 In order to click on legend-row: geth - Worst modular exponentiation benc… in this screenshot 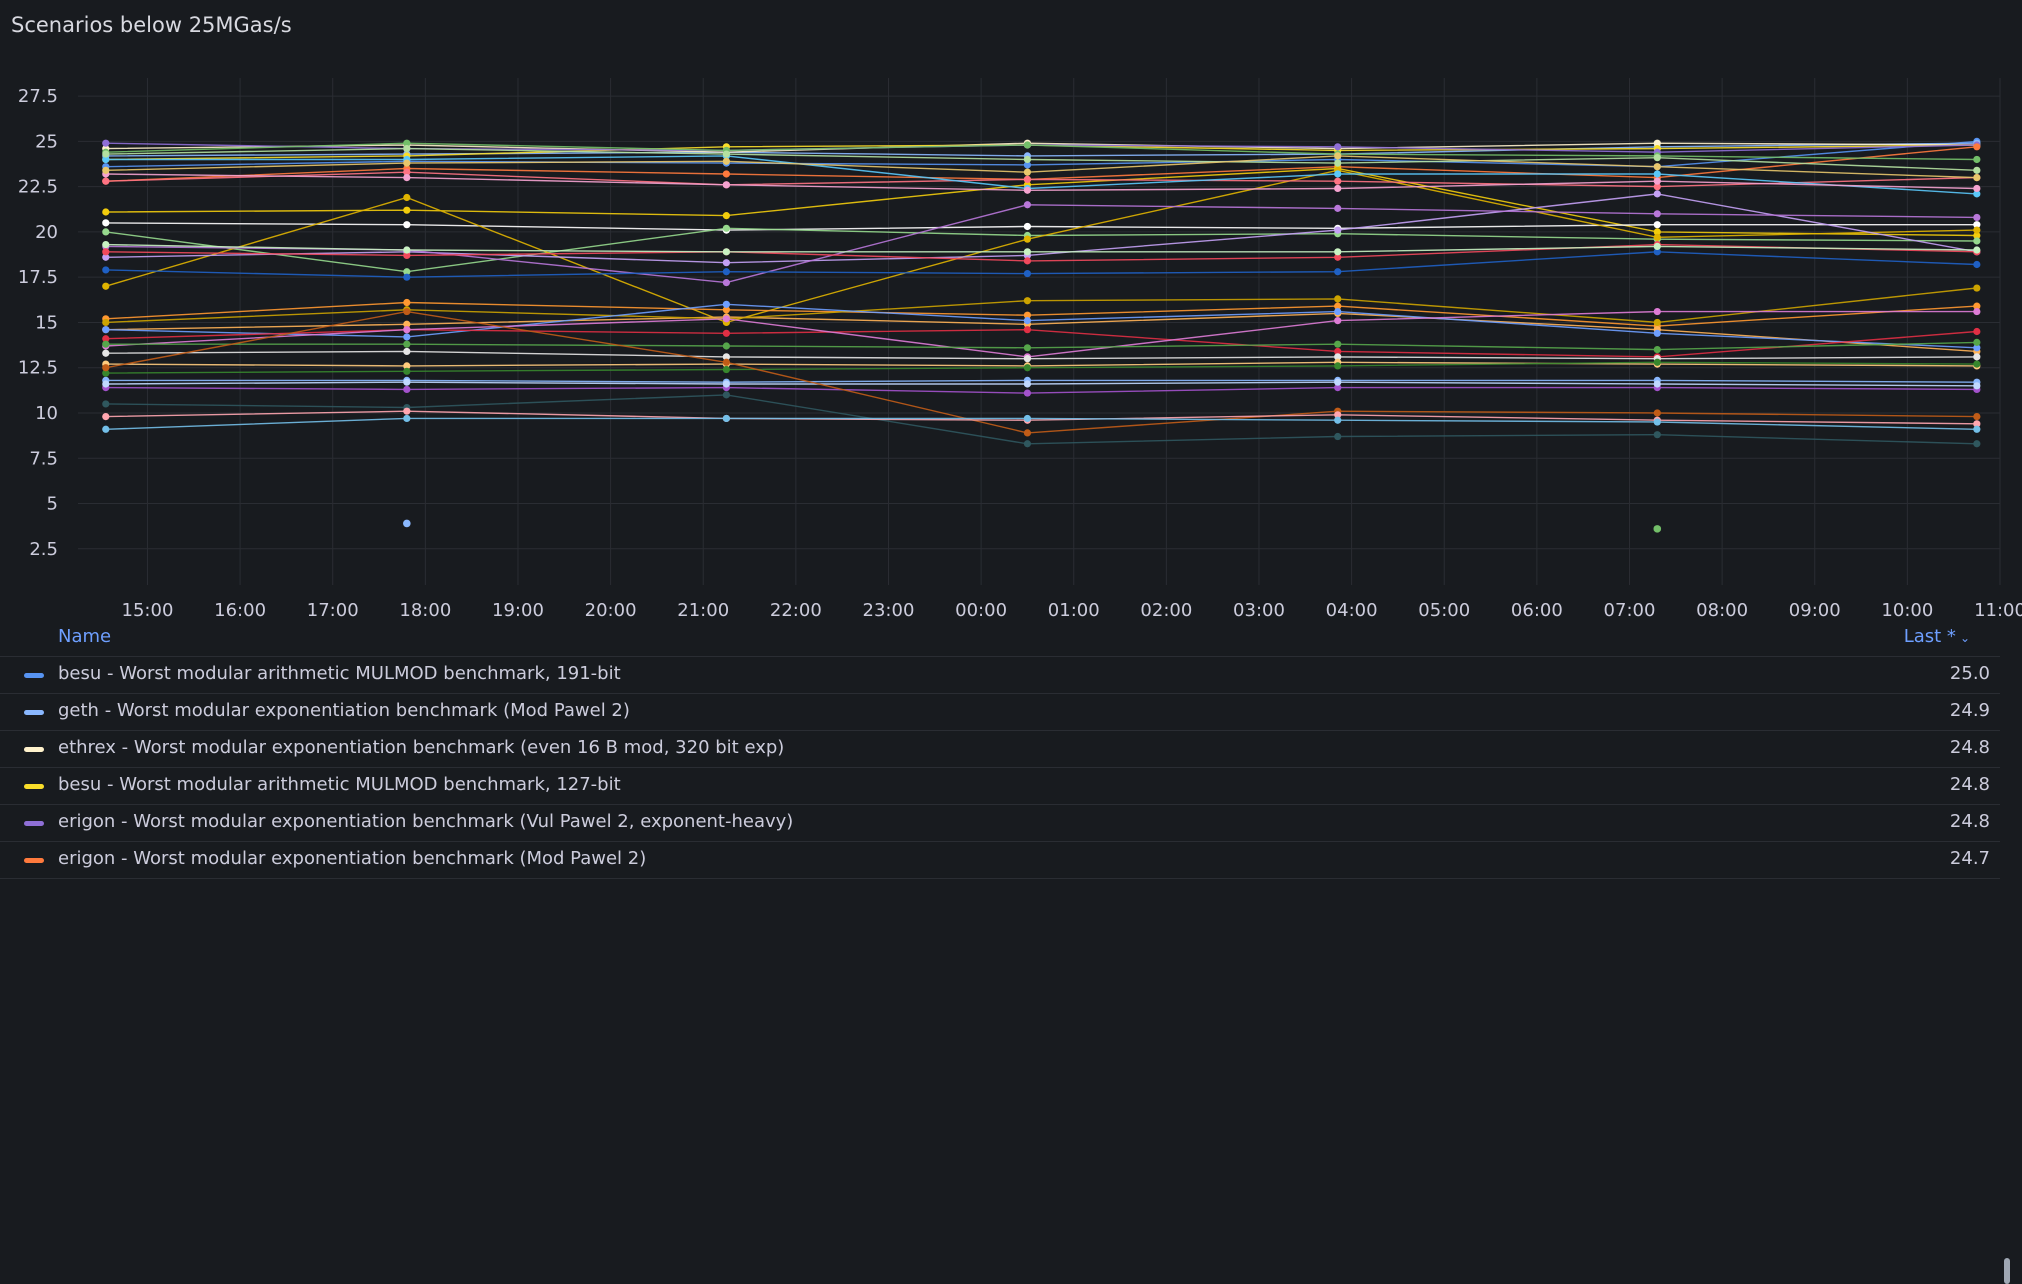, I will do `click(1000, 712)`.